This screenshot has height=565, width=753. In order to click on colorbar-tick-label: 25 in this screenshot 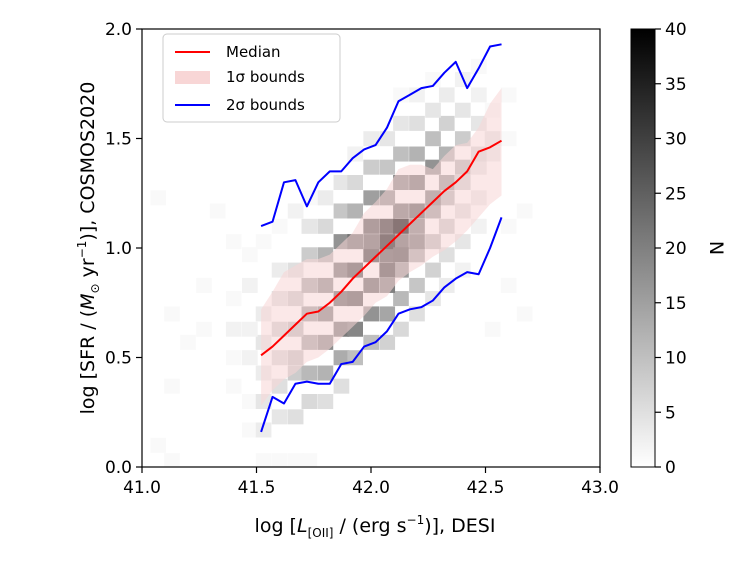, I will do `click(676, 194)`.